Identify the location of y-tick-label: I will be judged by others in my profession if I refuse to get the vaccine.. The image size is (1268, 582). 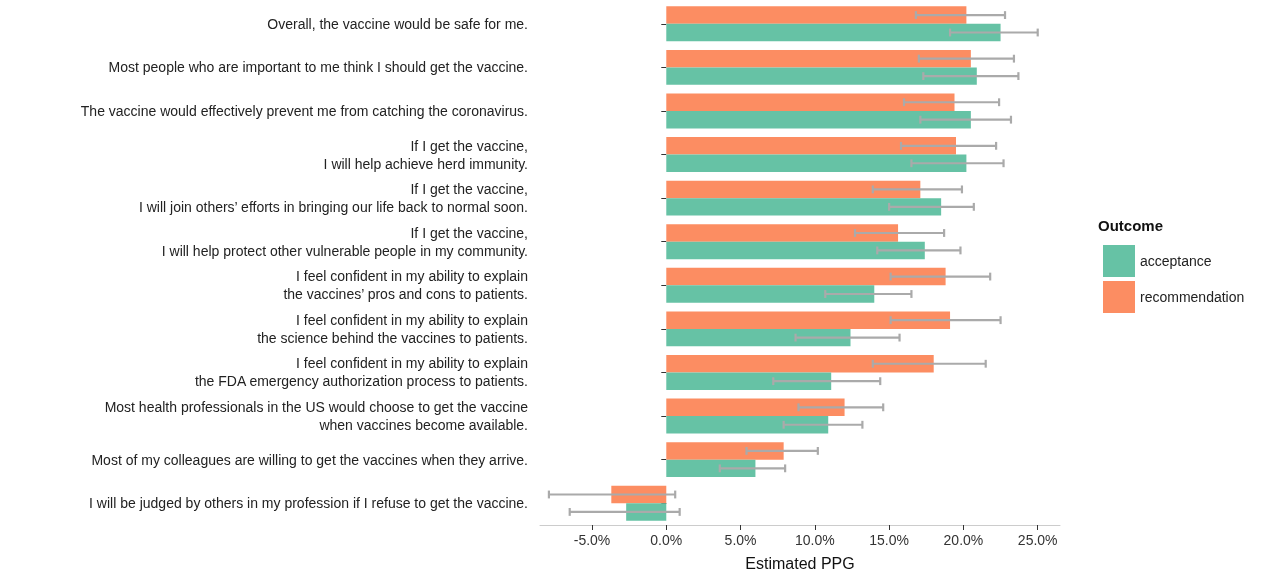
(308, 503).